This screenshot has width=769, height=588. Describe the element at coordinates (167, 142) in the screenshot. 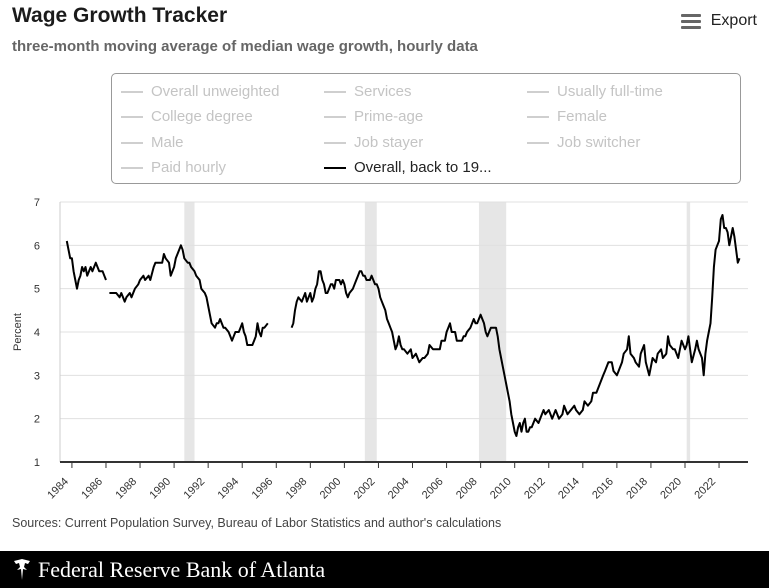

I see `legend-label: Male` at that location.